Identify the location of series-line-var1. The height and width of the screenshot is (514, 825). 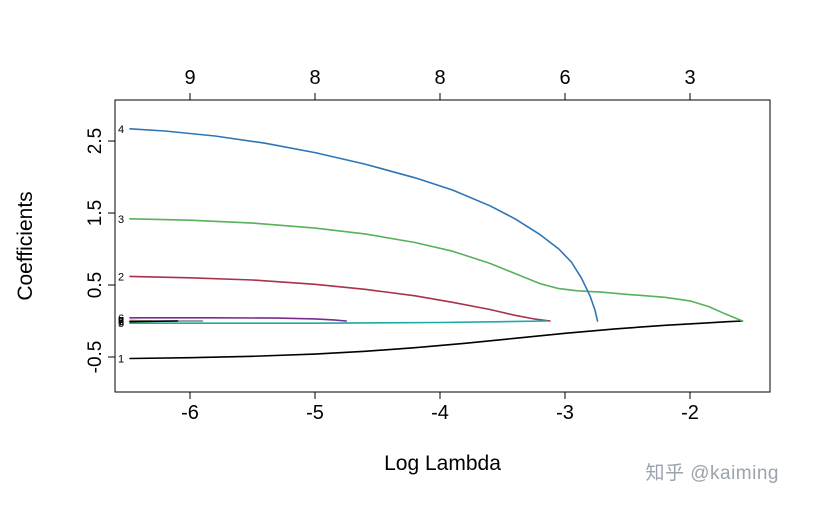
(436, 340).